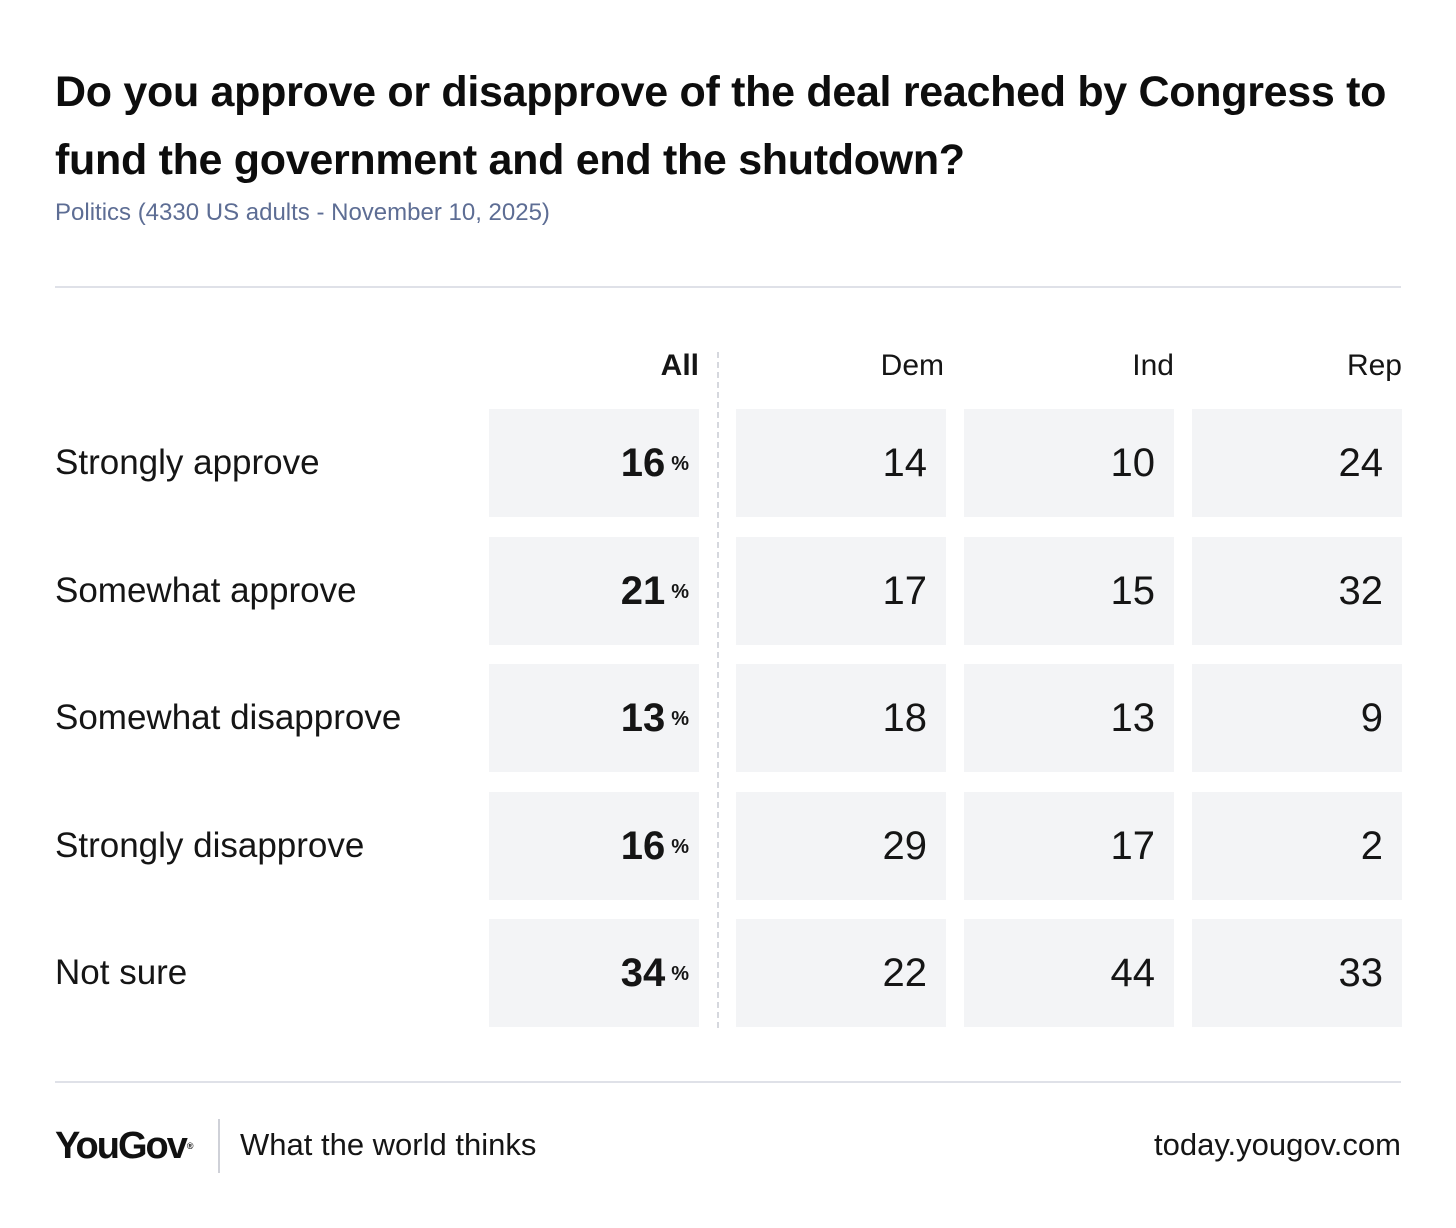 The image size is (1456, 1228). What do you see at coordinates (1133, 718) in the screenshot?
I see `value-ind: 13` at bounding box center [1133, 718].